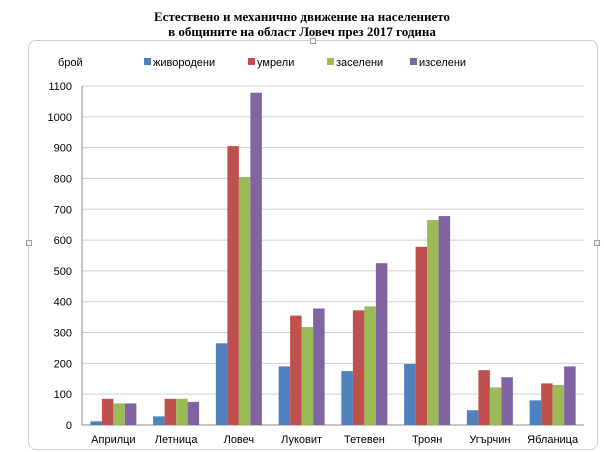 This screenshot has width=604, height=452. Describe the element at coordinates (63, 364) in the screenshot. I see `y-tick-label: 200` at that location.